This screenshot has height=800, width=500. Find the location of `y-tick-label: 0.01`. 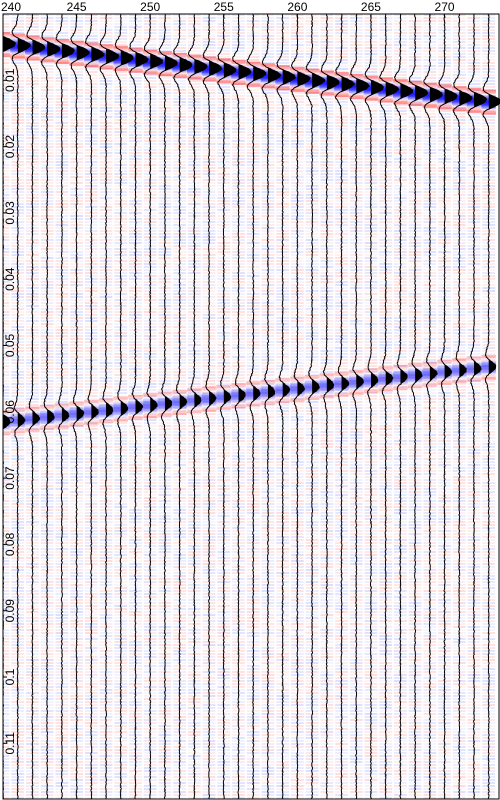

y-tick-label: 0.01 is located at coordinates (10, 80).